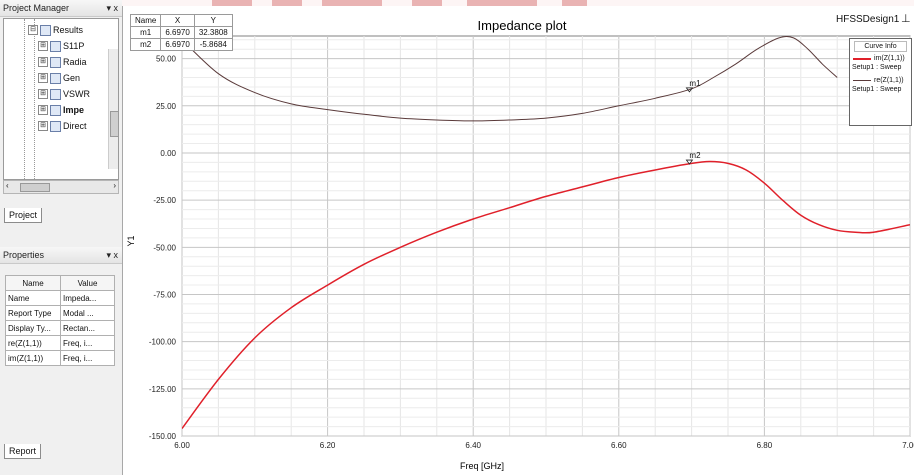 Image resolution: width=914 pixels, height=475 pixels. I want to click on property-name: im(Z(1,1)), so click(33, 358).